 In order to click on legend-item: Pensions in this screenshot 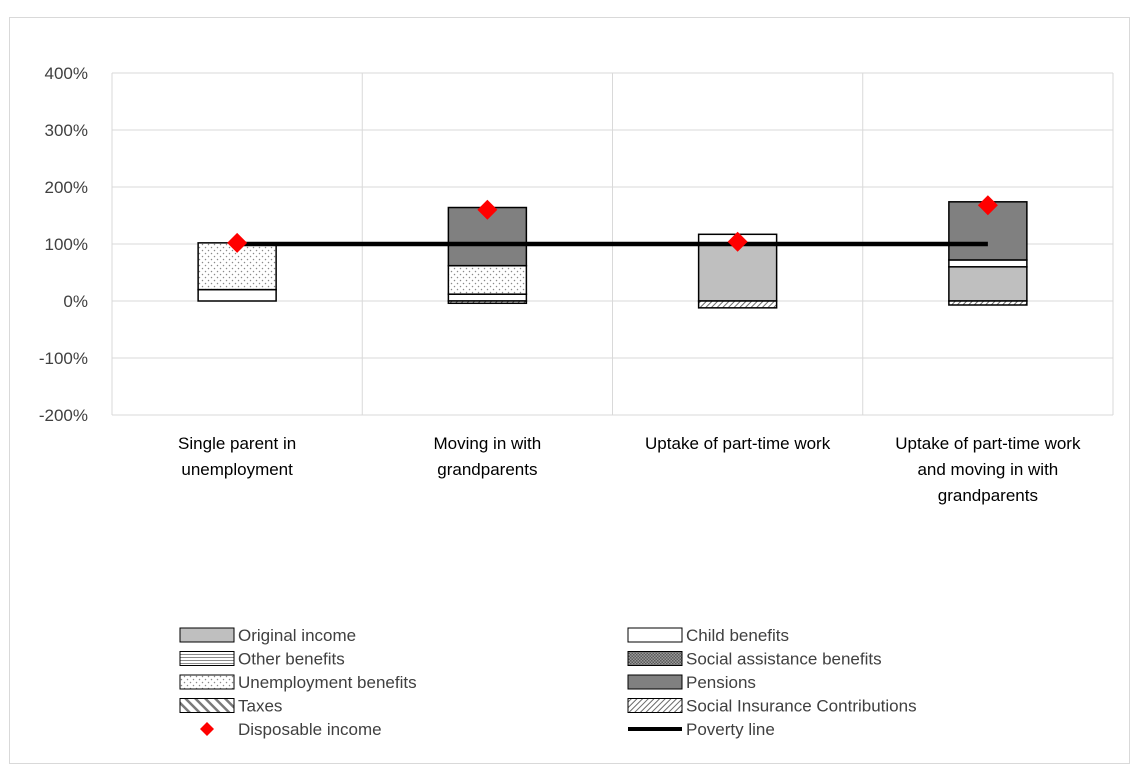, I will do `click(691, 682)`.